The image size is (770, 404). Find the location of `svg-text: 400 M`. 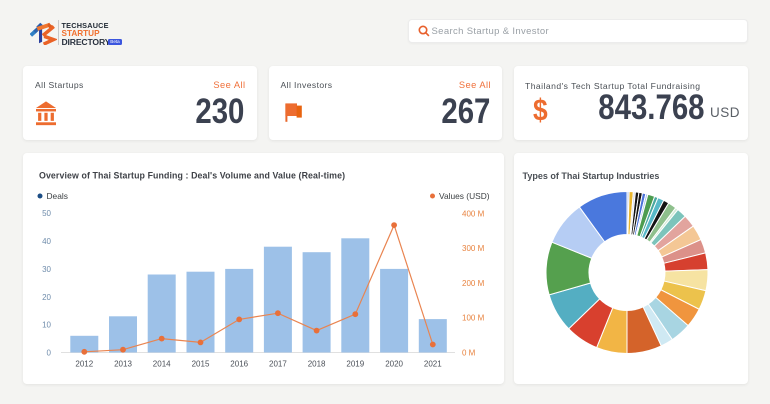

svg-text: 400 M is located at coordinates (473, 213).